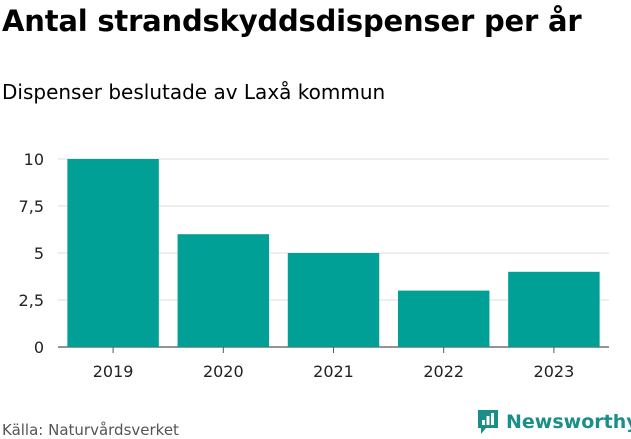  Describe the element at coordinates (554, 371) in the screenshot. I see `x-tick-label: 2023` at that location.